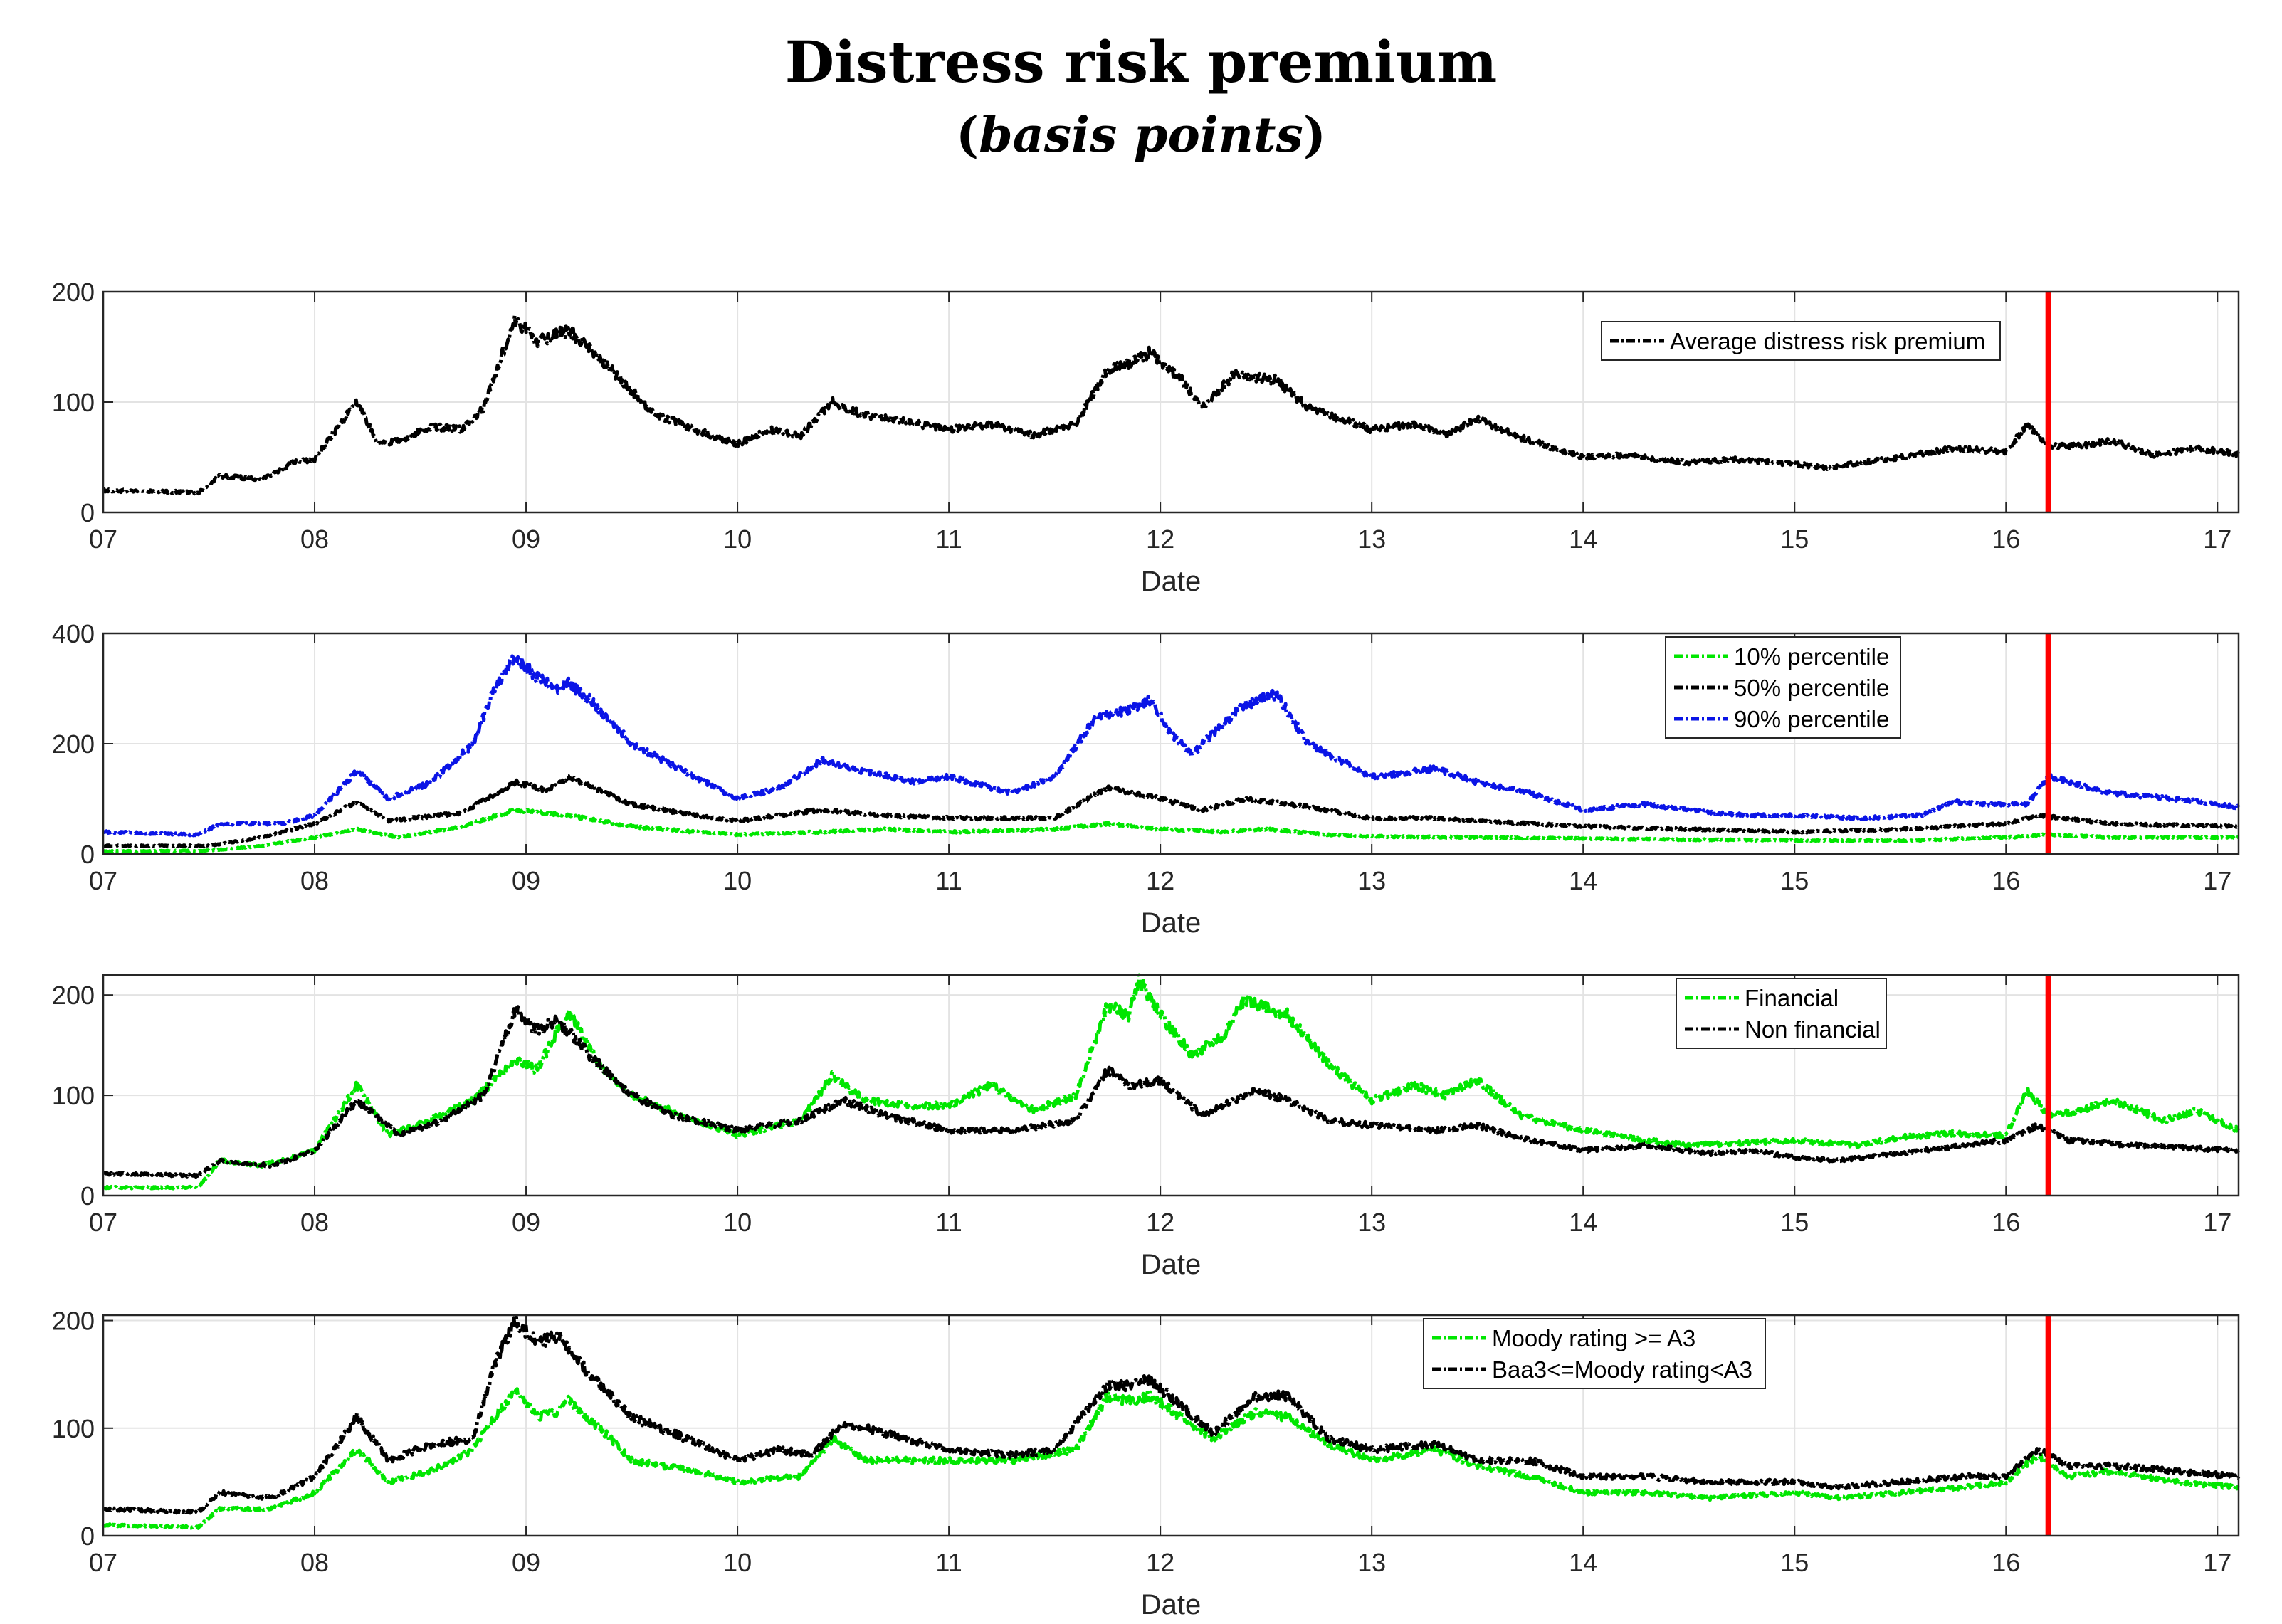  I want to click on subtitle-close: ), so click(1315, 135).